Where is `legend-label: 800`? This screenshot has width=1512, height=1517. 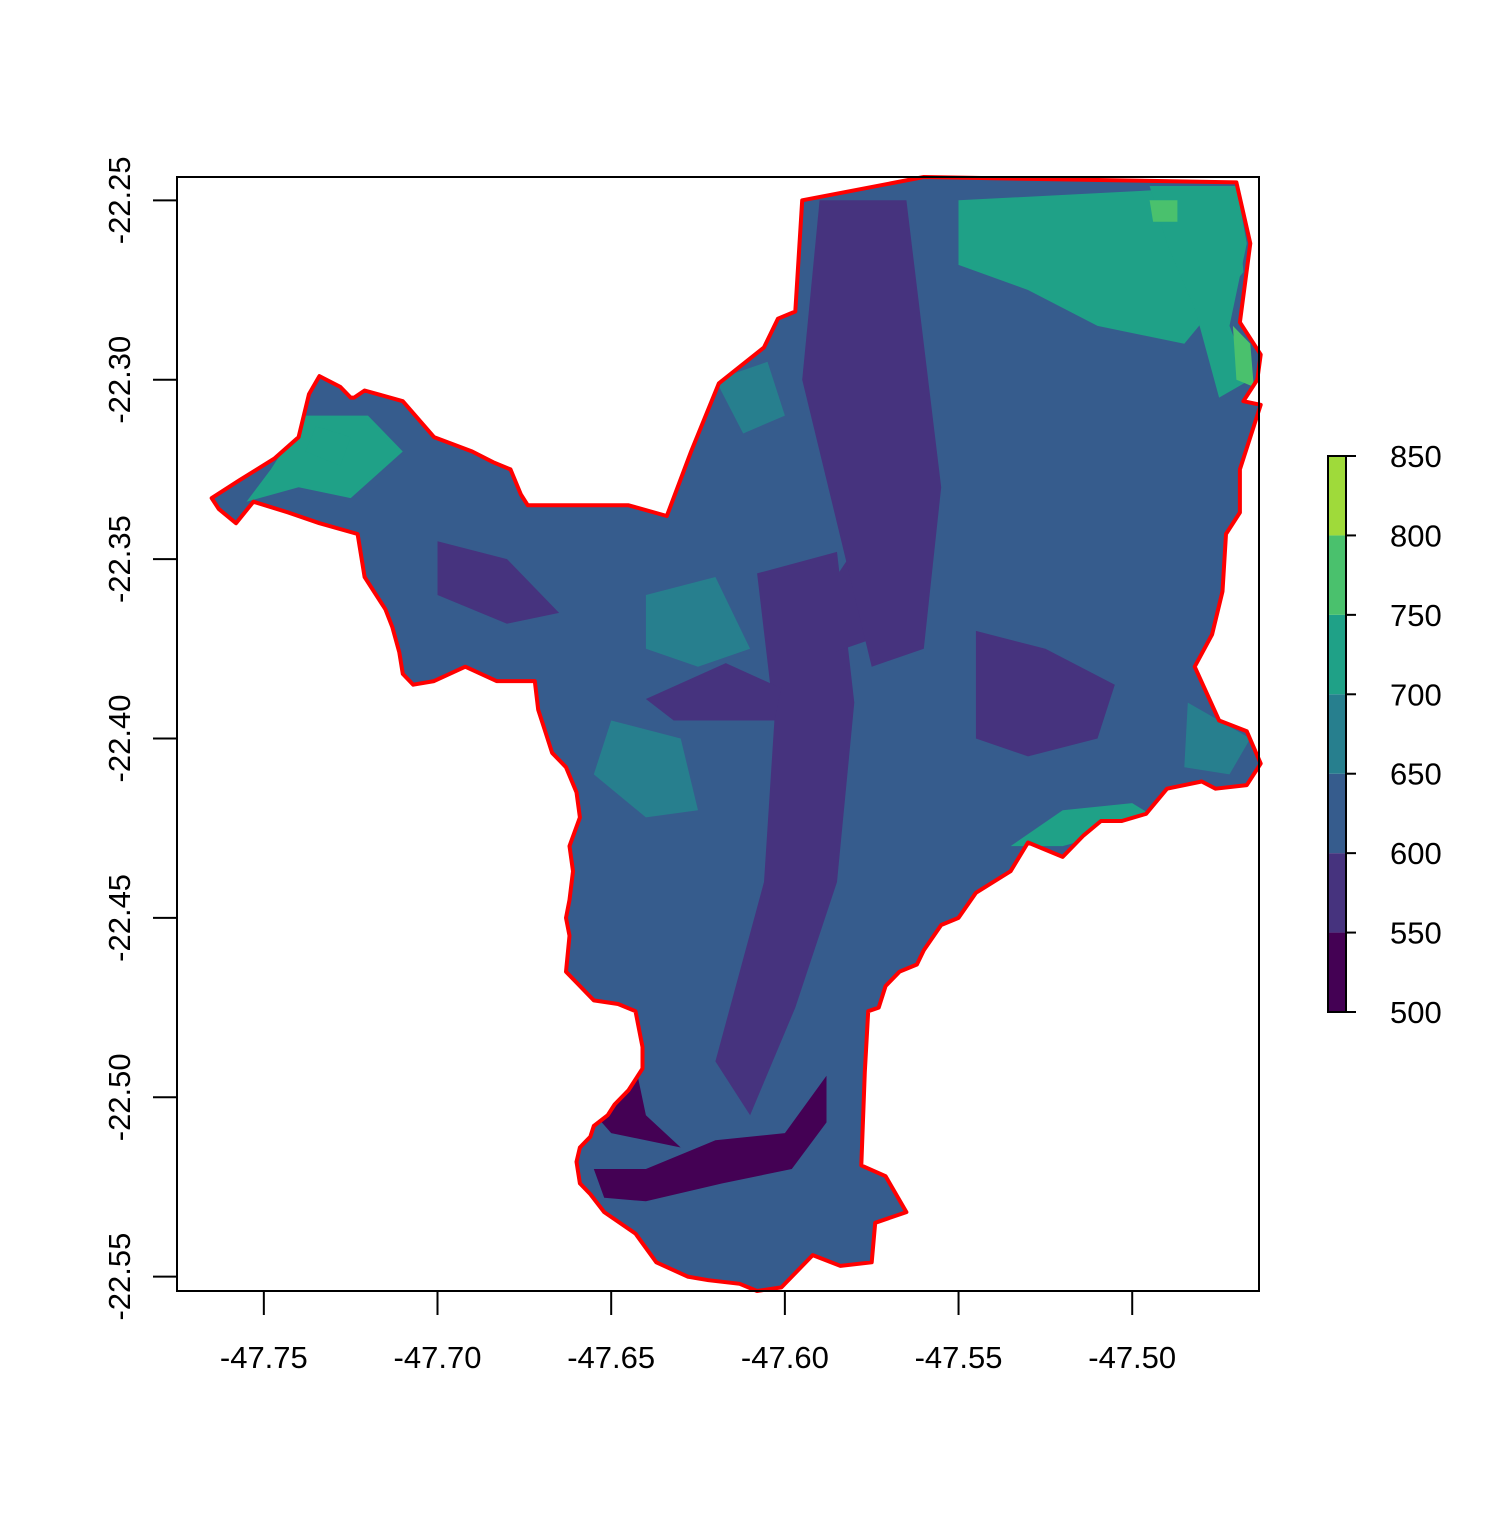
legend-label: 800 is located at coordinates (1416, 535).